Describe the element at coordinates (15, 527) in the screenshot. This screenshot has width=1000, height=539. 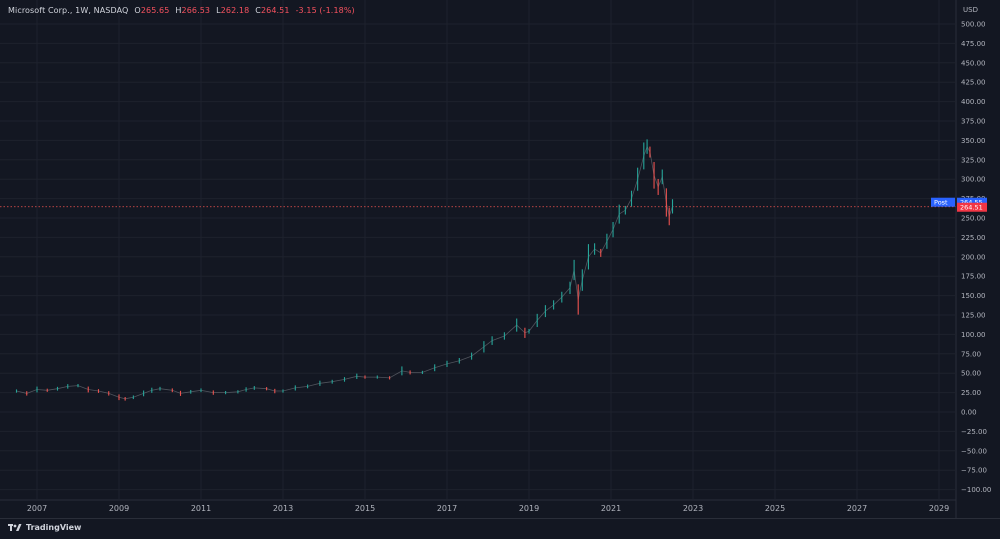
I see `tradingview-icon` at that location.